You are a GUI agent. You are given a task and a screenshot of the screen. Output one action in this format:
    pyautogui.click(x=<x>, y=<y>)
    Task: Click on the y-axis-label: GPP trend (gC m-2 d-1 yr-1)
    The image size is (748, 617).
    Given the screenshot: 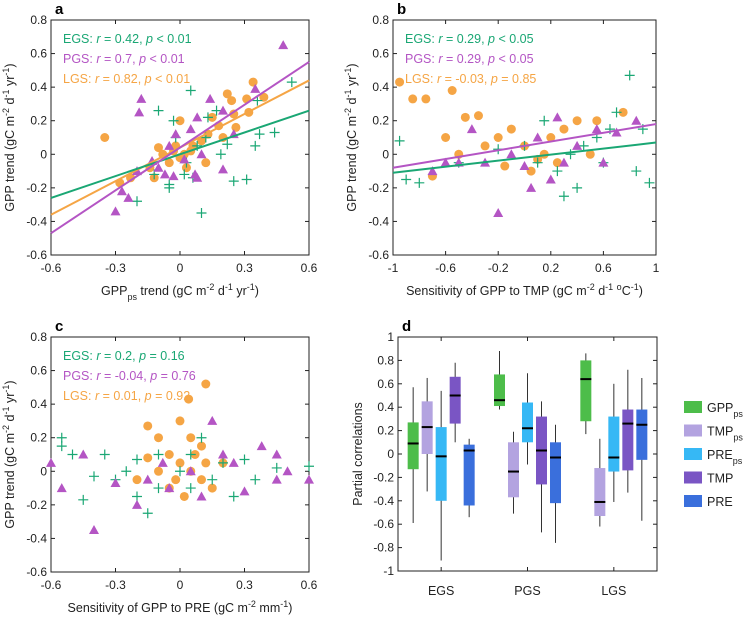 What is the action you would take?
    pyautogui.click(x=351, y=137)
    